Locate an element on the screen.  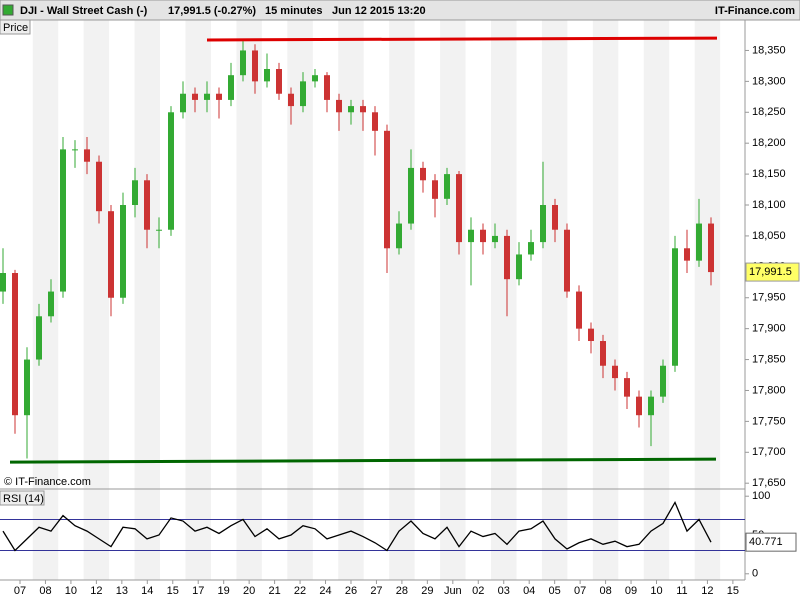
y-tick-label: 0 is located at coordinates (755, 574).